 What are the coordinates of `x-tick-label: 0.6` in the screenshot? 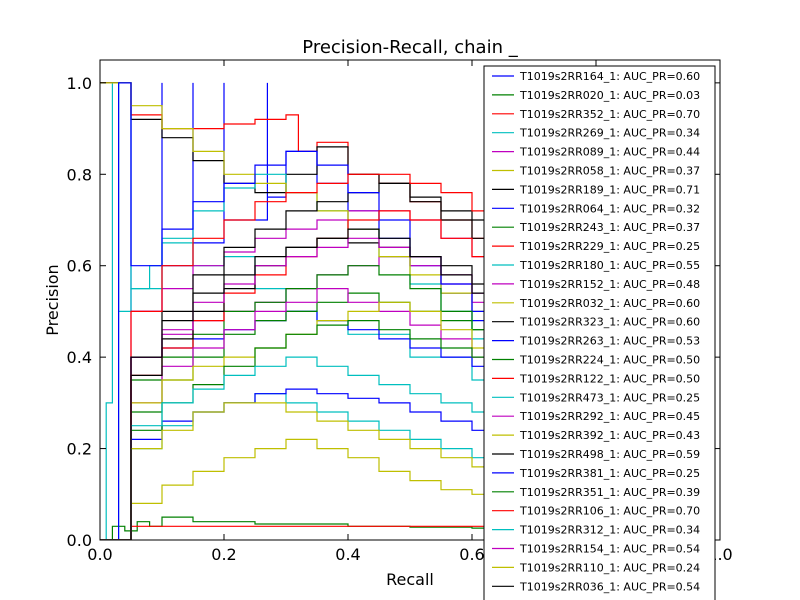 It's located at (471, 554).